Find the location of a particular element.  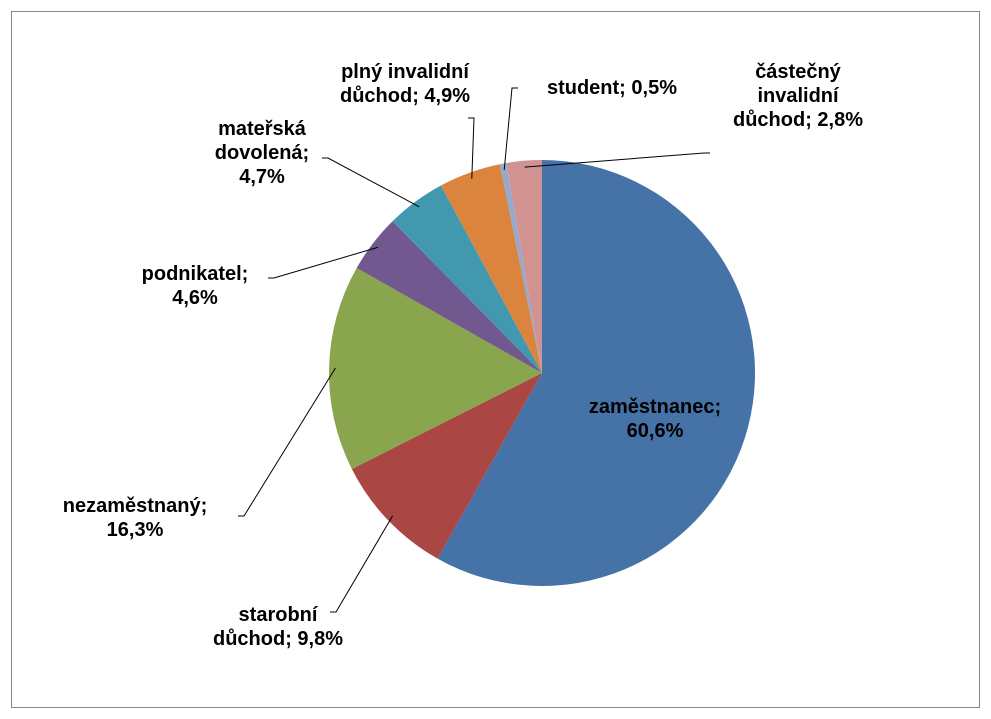

label-value: 4,6% is located at coordinates (195, 298).